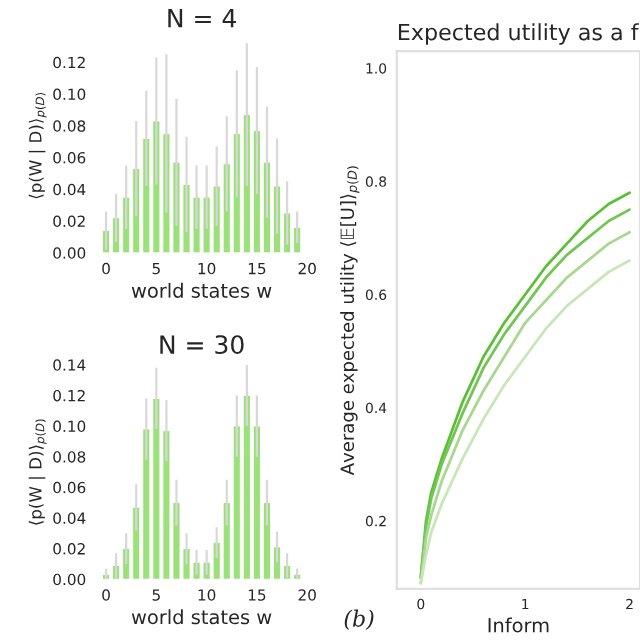  I want to click on x-axis-title: Inform, so click(518, 625).